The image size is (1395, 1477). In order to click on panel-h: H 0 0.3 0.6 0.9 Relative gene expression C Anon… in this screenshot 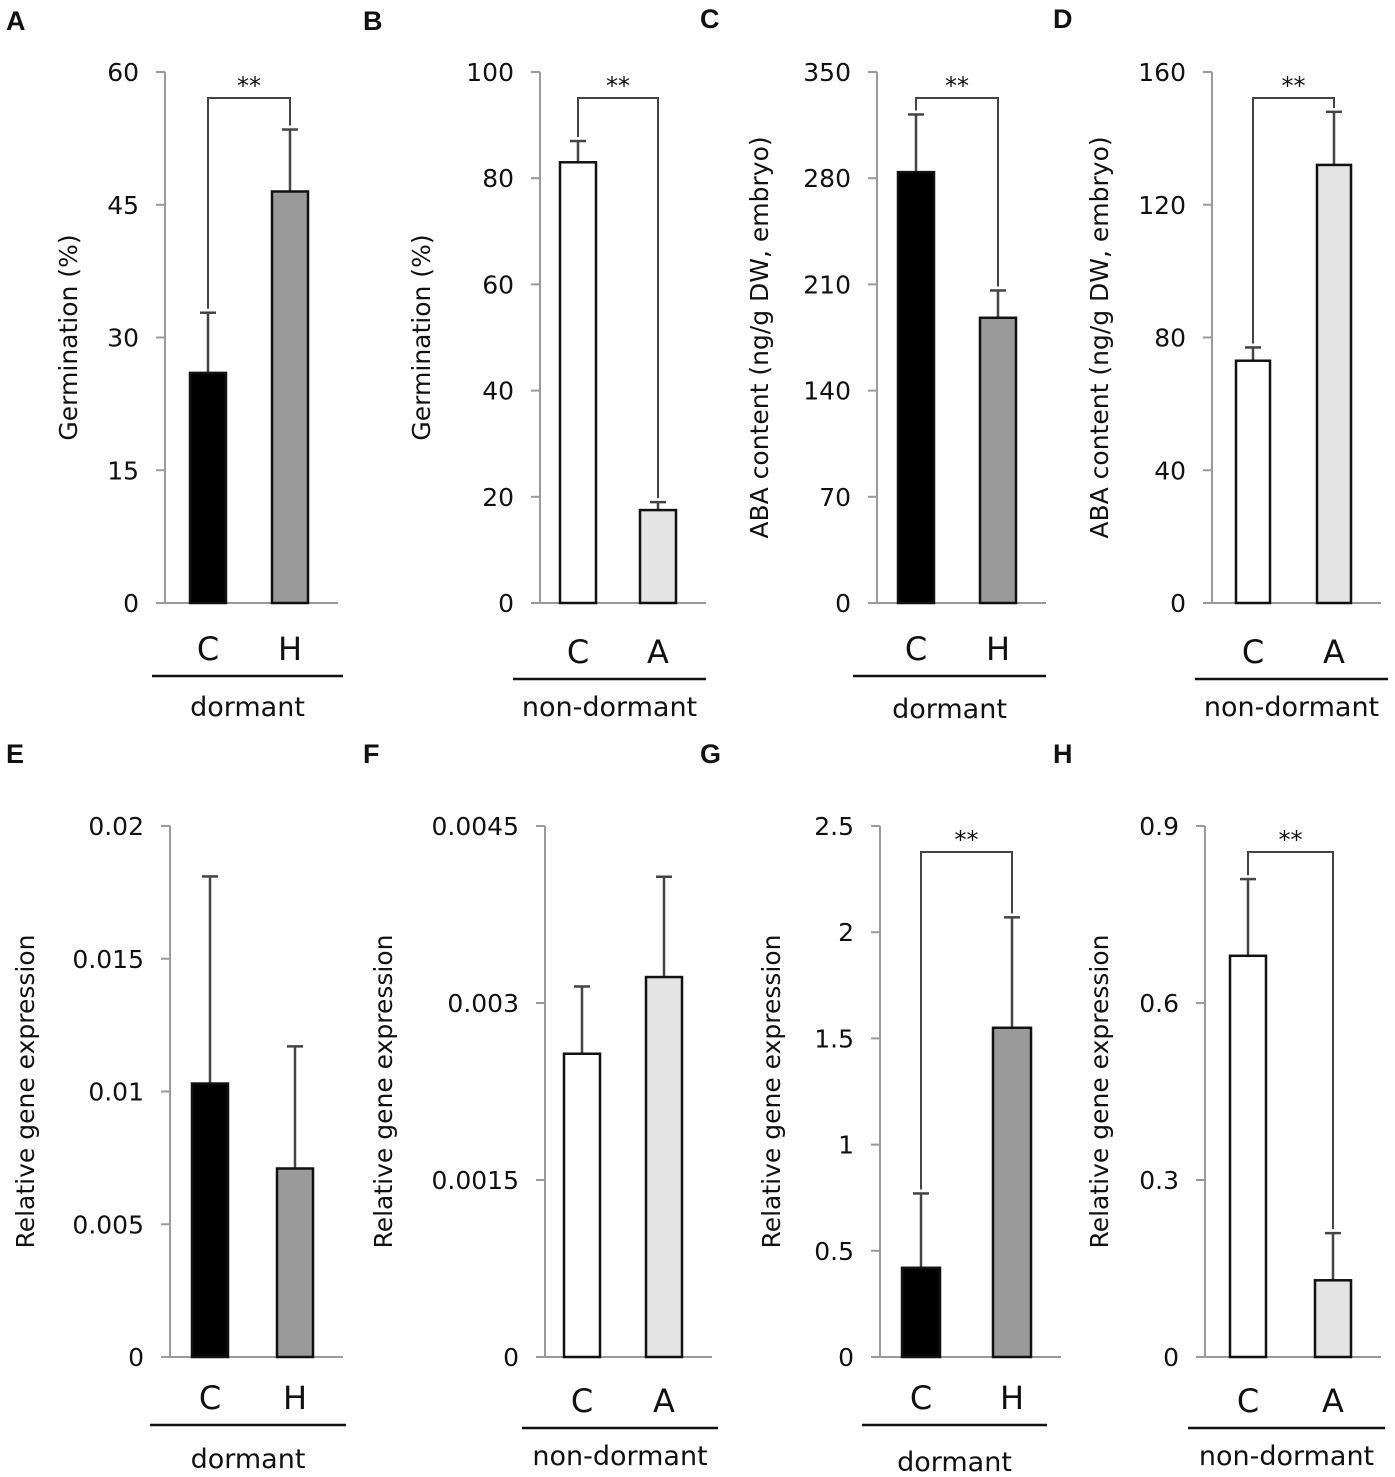, I will do `click(1219, 1105)`.